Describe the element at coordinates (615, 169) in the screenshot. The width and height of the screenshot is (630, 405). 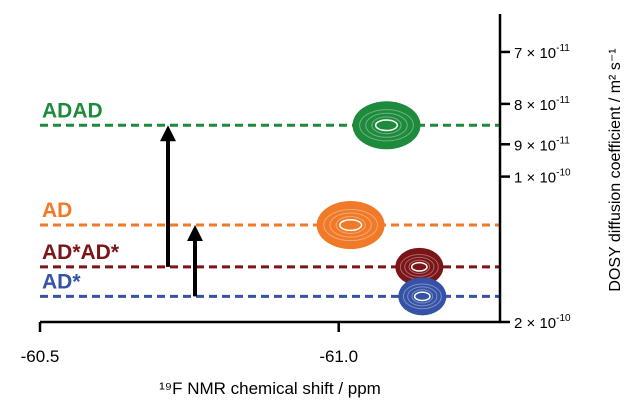
I see `y-axis-title: DOSY diffusion coefficient / m² s⁻¹` at that location.